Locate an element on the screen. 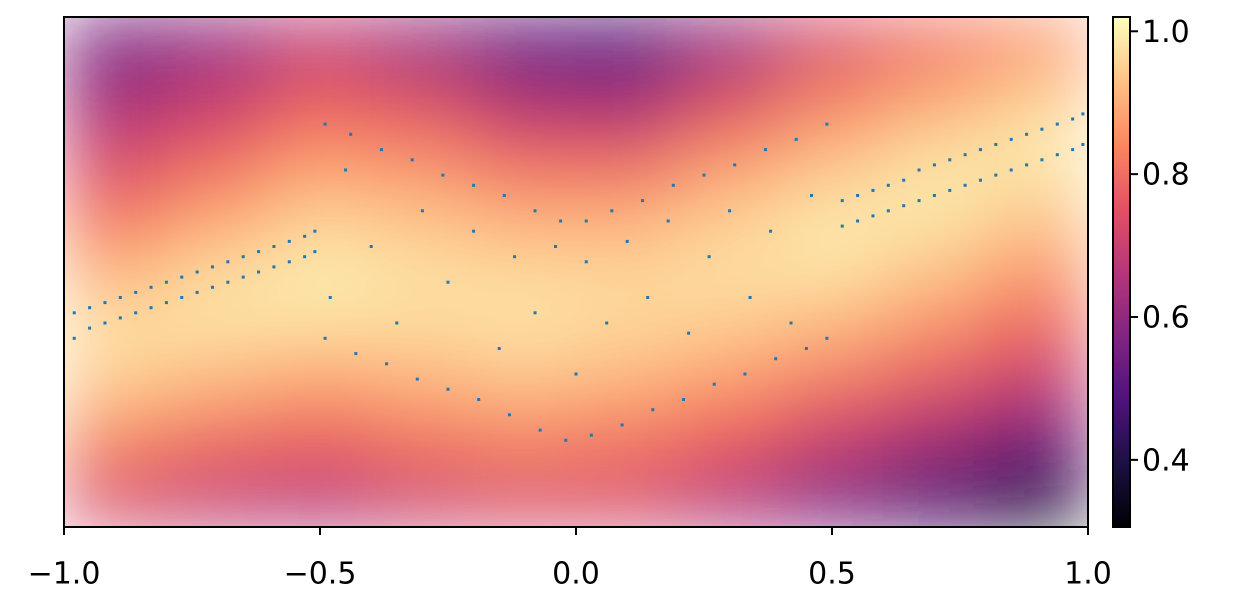 This screenshot has height=600, width=1260. colorbar-tick-label: 0.8 is located at coordinates (1166, 175).